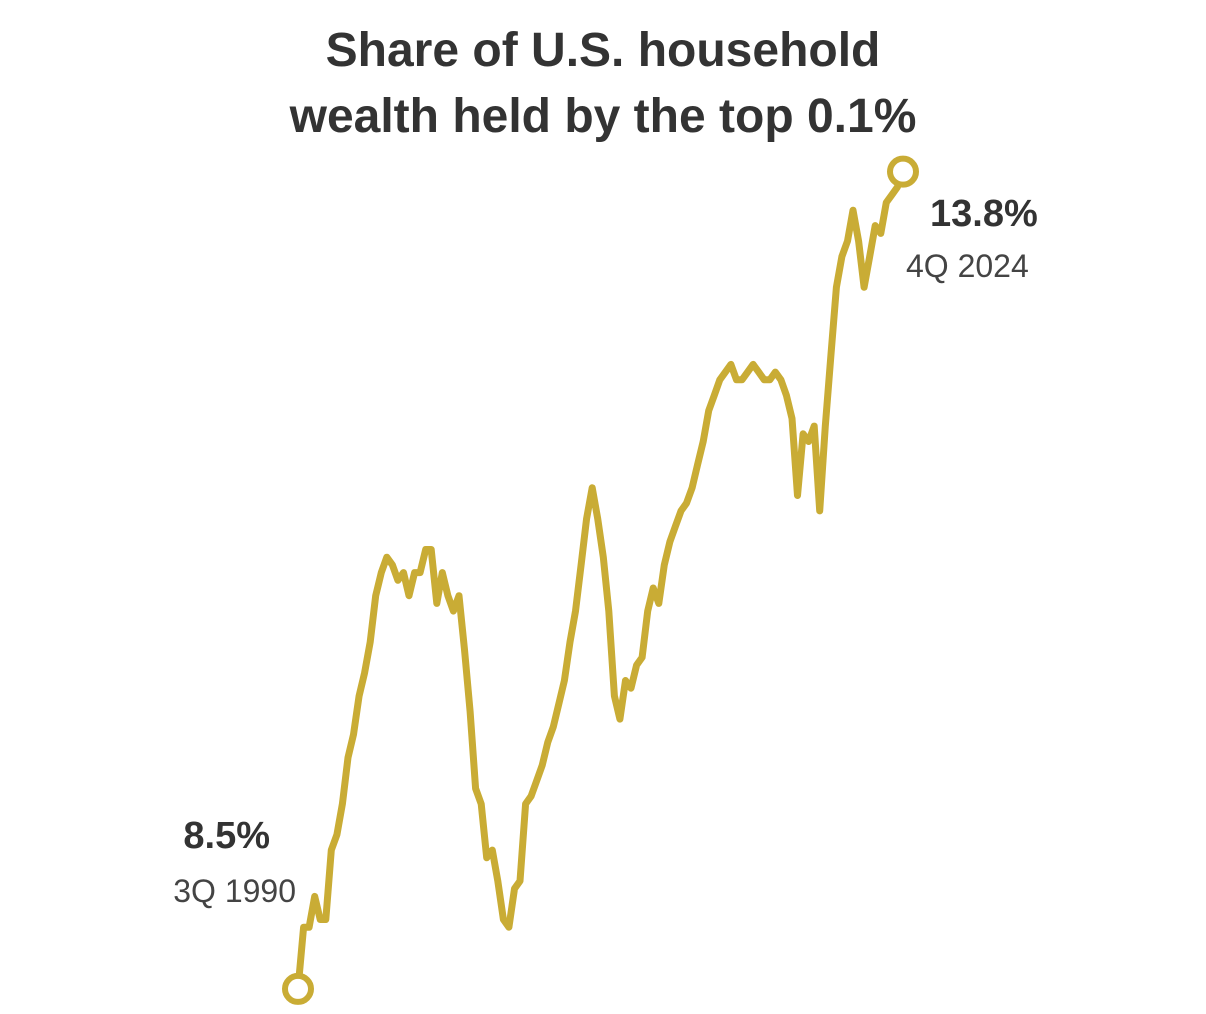 The height and width of the screenshot is (1014, 1206). What do you see at coordinates (226, 836) in the screenshot?
I see `start-value-label: 8.5%` at bounding box center [226, 836].